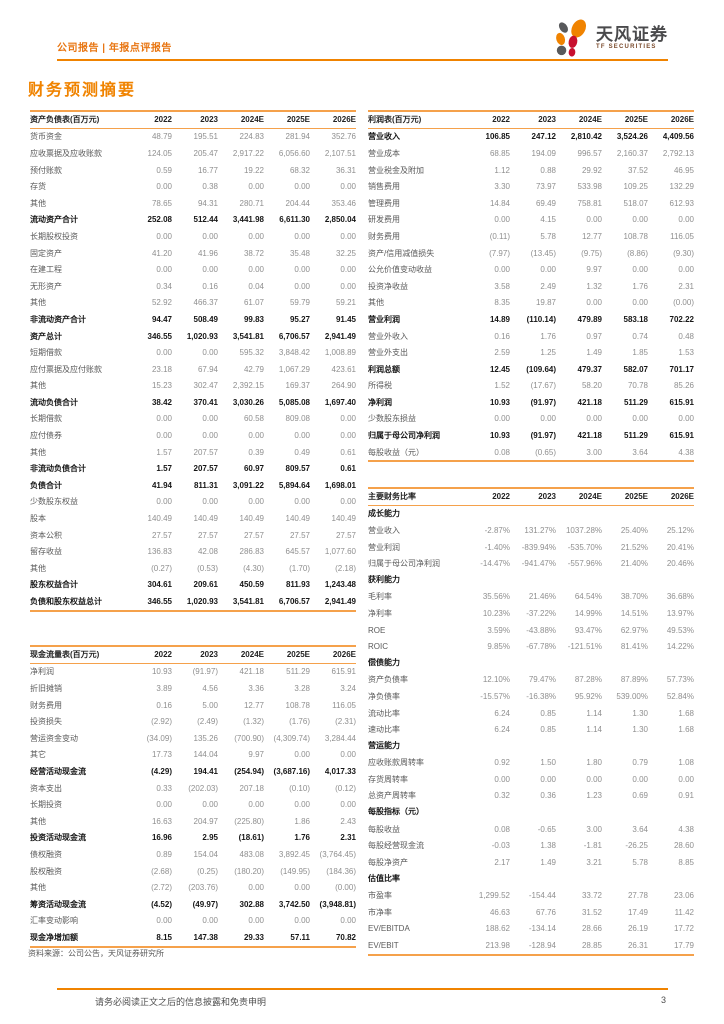 The image size is (724, 1024). I want to click on row-label: 资产负债率, so click(388, 680).